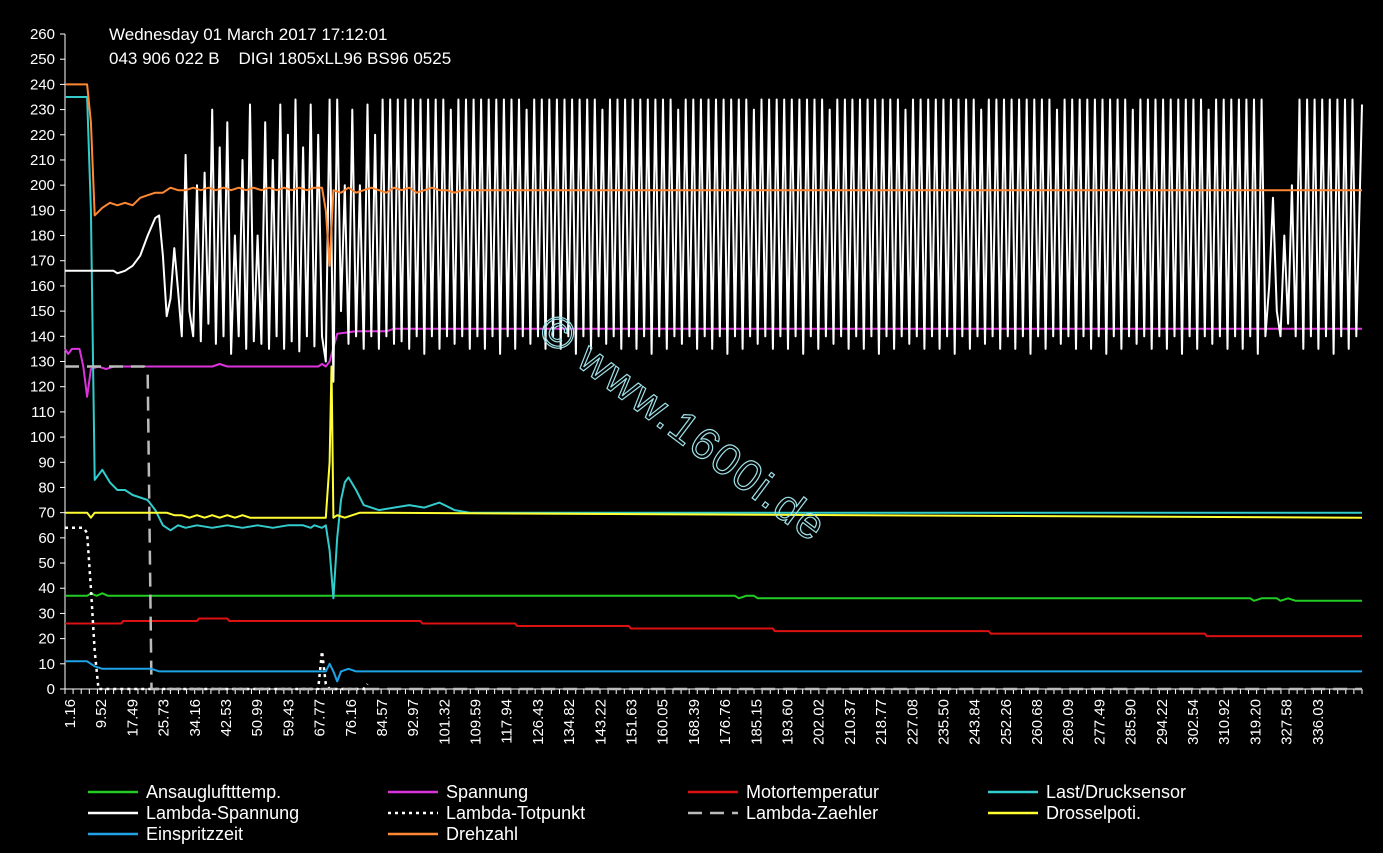  What do you see at coordinates (1162, 722) in the screenshot?
I see `x-tick-label: 294.22` at bounding box center [1162, 722].